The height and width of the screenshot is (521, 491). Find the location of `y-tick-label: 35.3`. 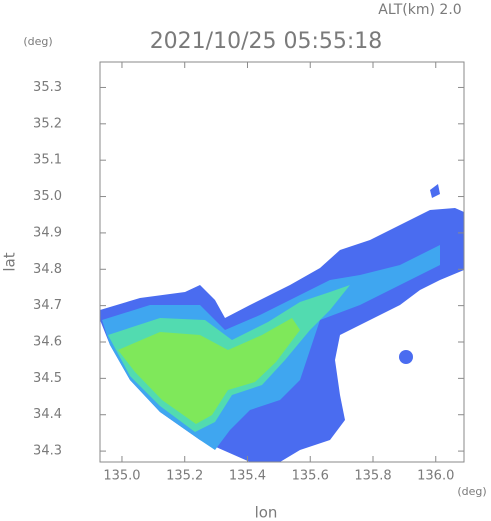

y-tick-label: 35.3 is located at coordinates (47, 87).